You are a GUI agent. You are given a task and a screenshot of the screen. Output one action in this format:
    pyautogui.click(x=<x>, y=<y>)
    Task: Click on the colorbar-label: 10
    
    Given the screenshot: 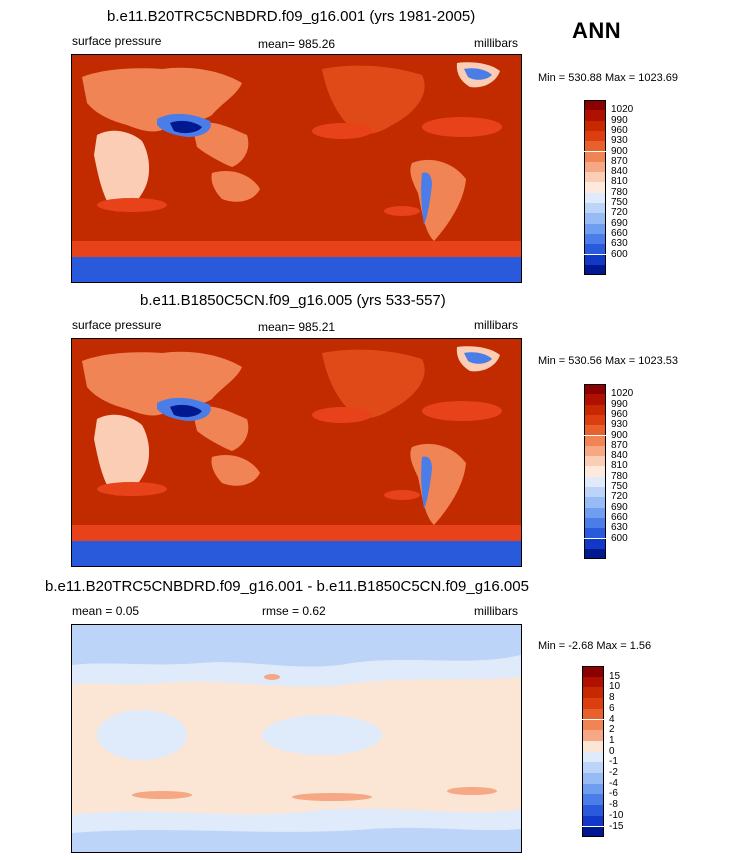 What is the action you would take?
    pyautogui.click(x=615, y=687)
    